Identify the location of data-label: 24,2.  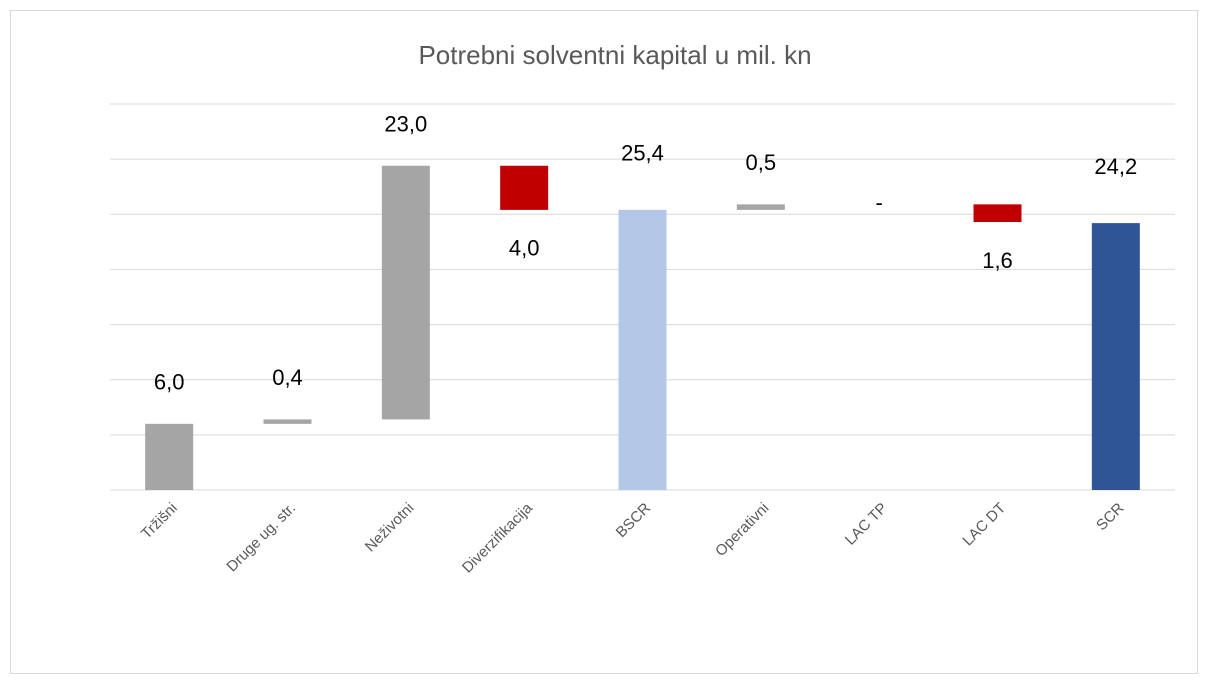
(1115, 166).